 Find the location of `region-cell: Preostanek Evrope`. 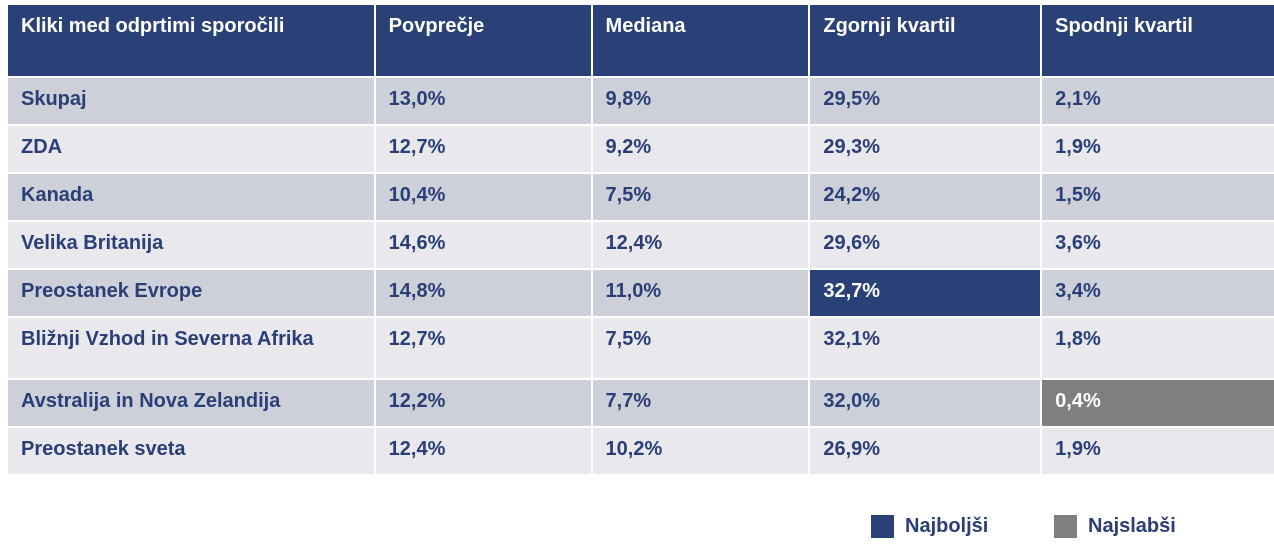

region-cell: Preostanek Evrope is located at coordinates (191, 293).